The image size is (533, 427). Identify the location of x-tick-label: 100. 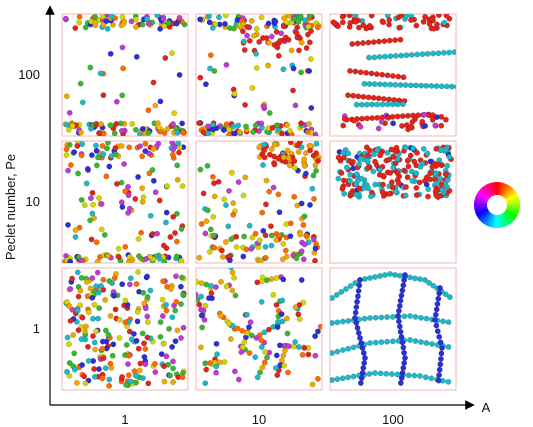
(393, 419).